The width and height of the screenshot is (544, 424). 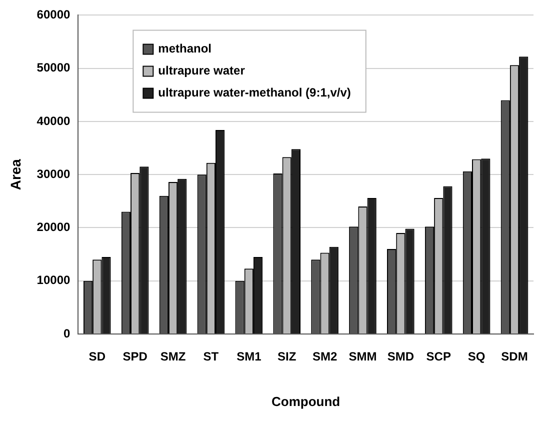 I want to click on x-tick-label: SM2, so click(x=325, y=357).